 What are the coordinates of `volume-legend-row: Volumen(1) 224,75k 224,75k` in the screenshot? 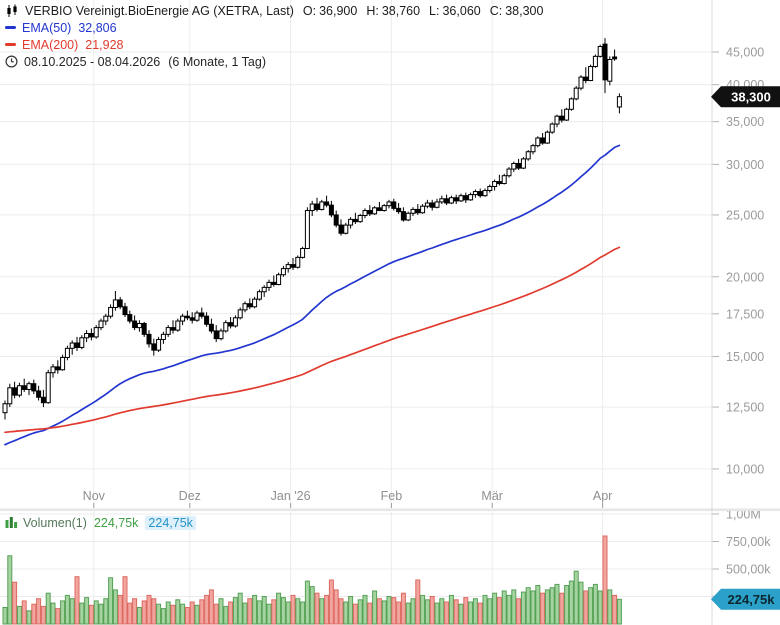 It's located at (100, 523).